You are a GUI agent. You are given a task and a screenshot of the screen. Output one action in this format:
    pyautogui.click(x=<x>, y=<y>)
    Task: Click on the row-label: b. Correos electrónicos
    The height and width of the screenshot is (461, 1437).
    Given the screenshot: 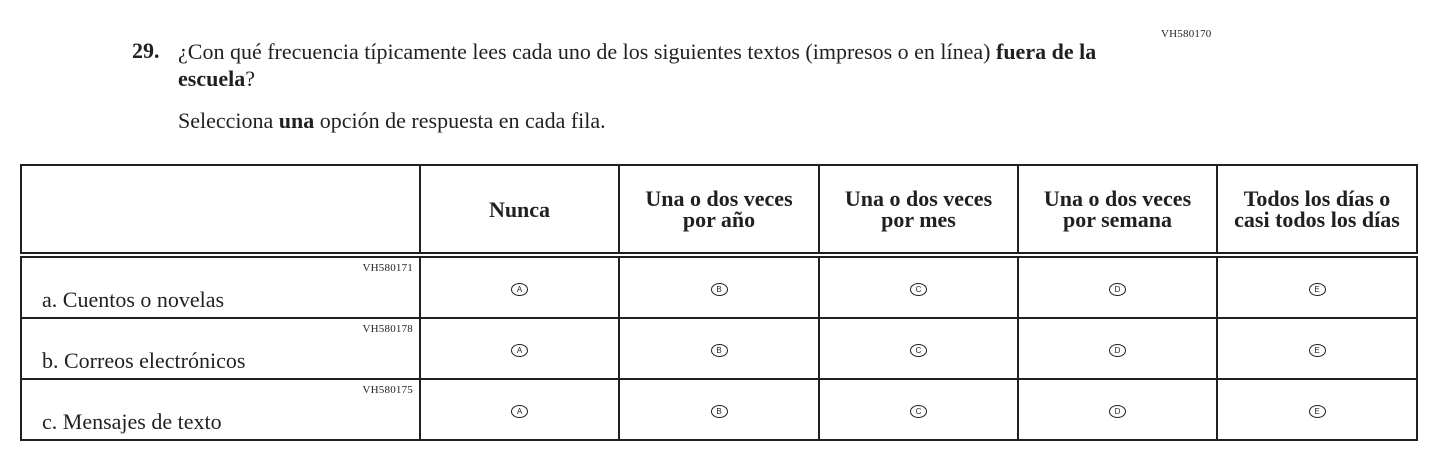 What is the action you would take?
    pyautogui.click(x=144, y=360)
    